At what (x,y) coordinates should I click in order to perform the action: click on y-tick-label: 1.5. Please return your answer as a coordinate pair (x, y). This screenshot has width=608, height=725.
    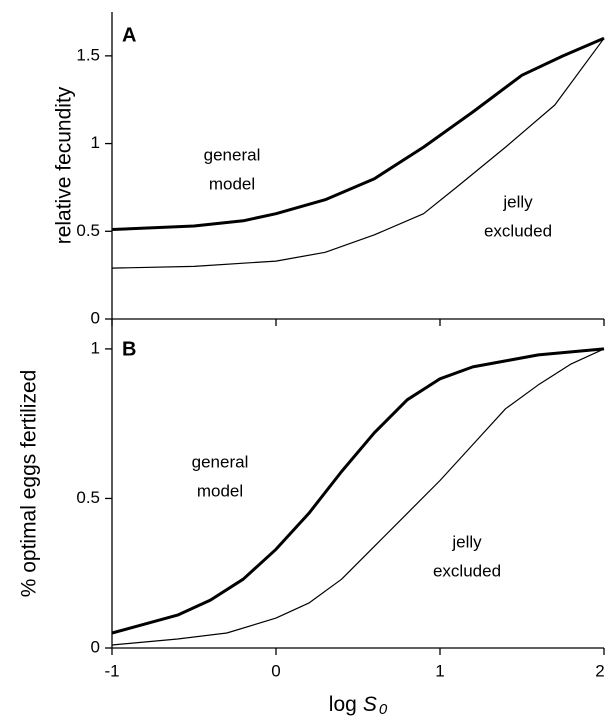
    Looking at the image, I should click on (88, 54).